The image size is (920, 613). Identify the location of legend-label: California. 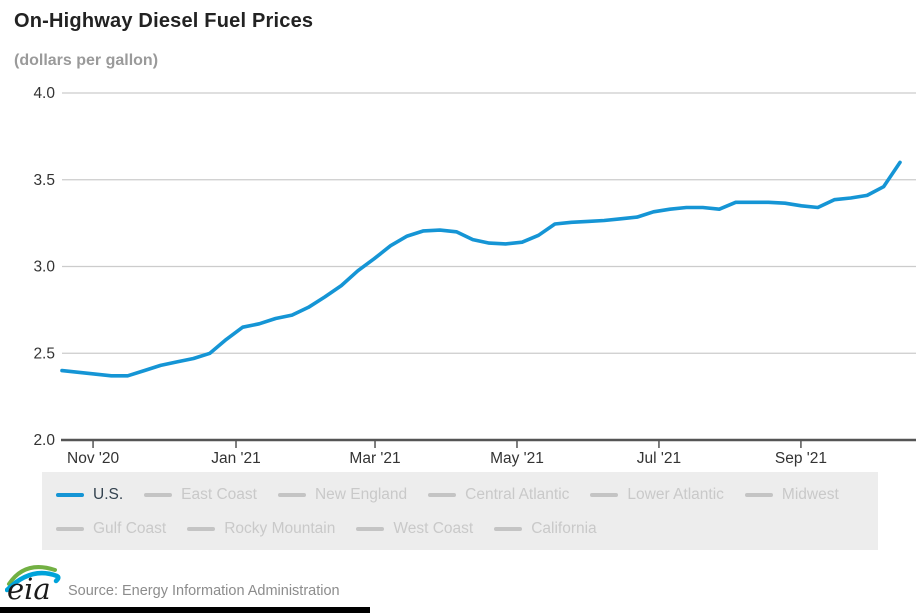
(564, 528).